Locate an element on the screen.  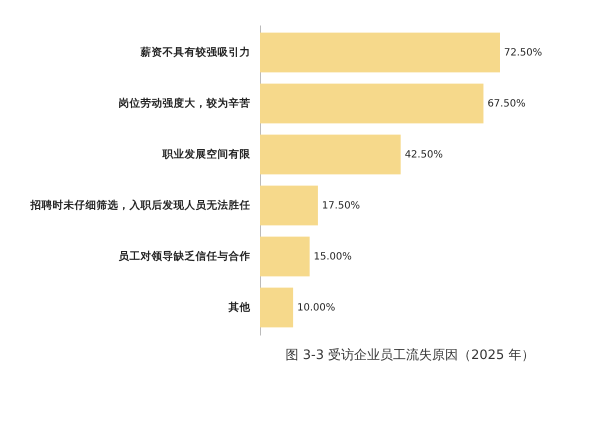
data-label: 72.50% is located at coordinates (523, 53).